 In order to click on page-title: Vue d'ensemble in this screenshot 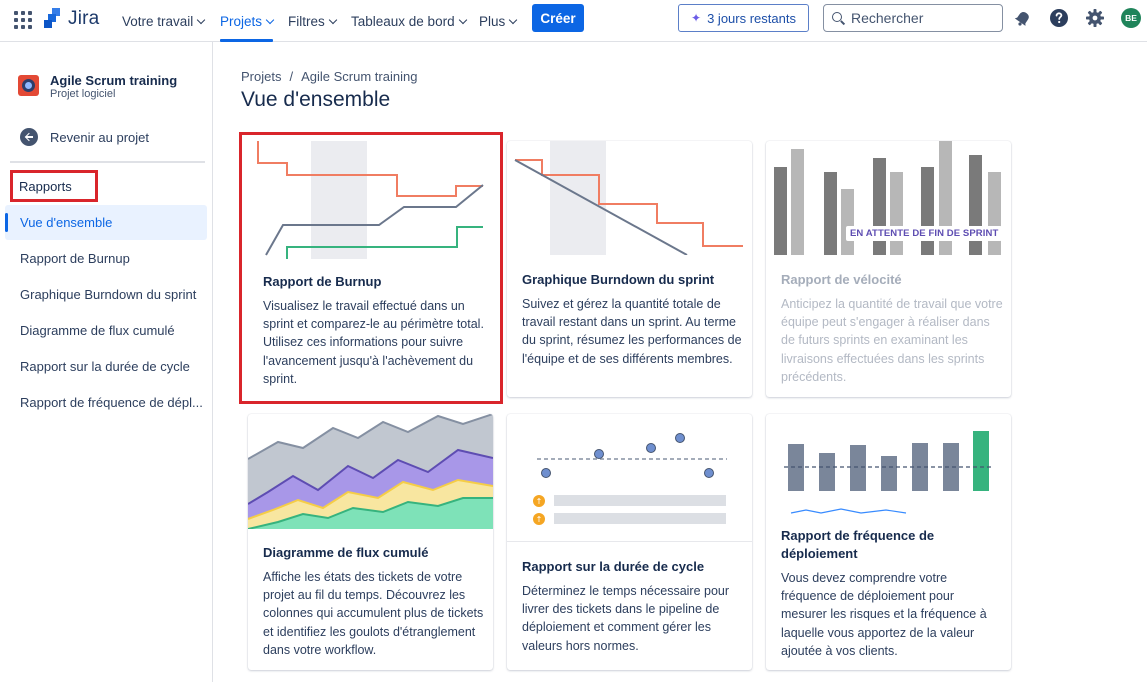, I will do `click(316, 99)`.